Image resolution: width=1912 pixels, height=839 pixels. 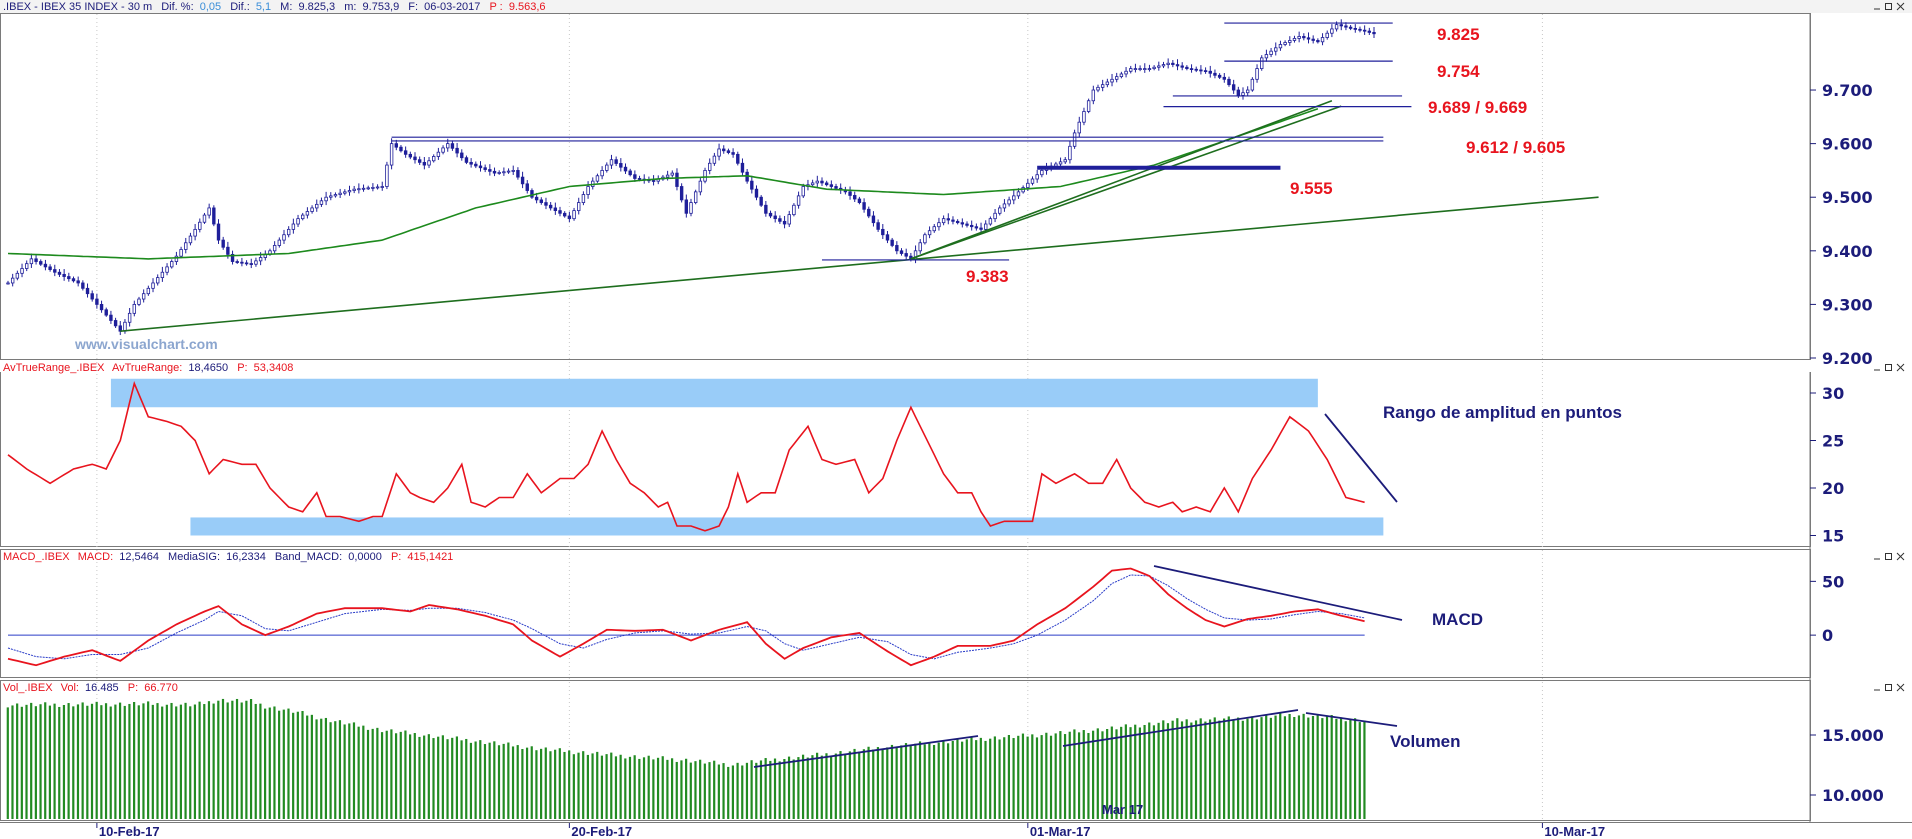 I want to click on macd-window-controls, so click(x=1889, y=556).